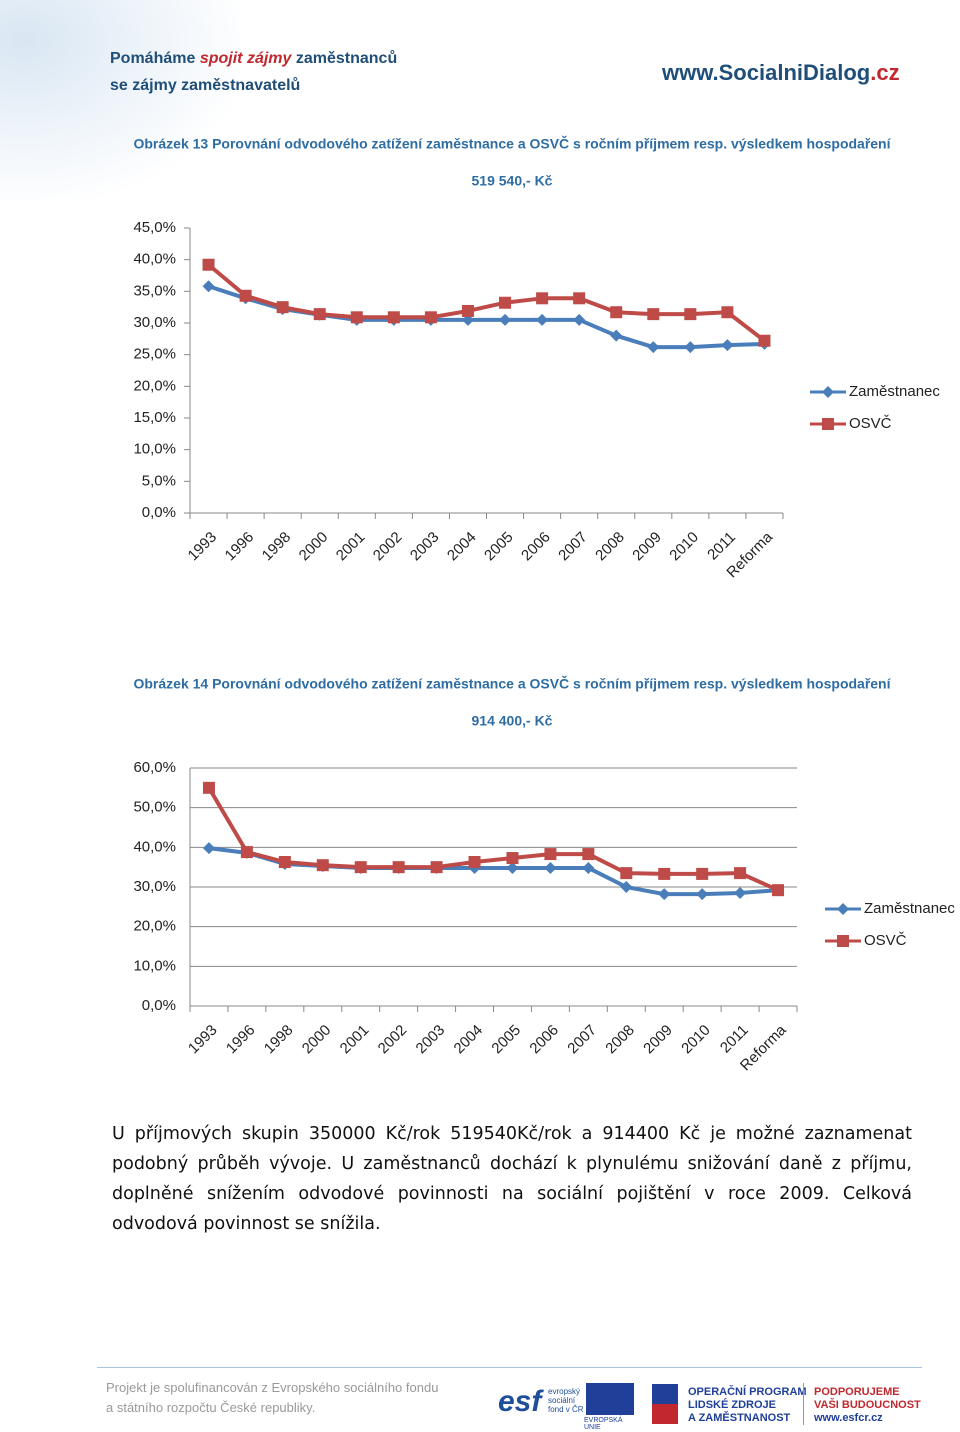 The image size is (960, 1432). What do you see at coordinates (732, 1405) in the screenshot?
I see `op-line: LIDSKÉ ZDROJE` at bounding box center [732, 1405].